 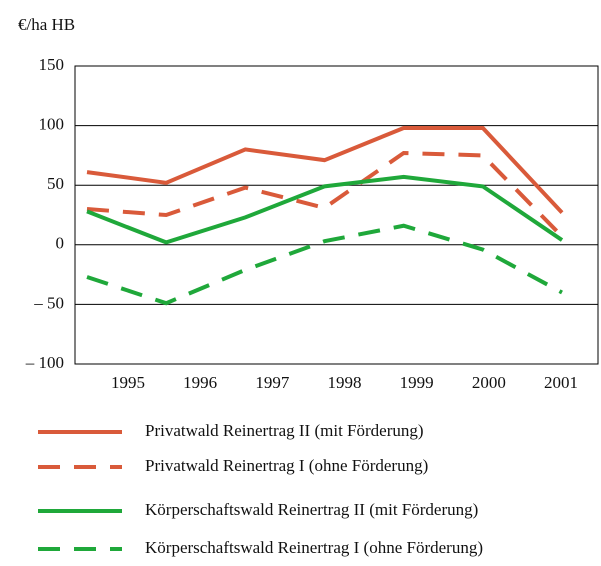 What do you see at coordinates (46, 24) in the screenshot?
I see `y-unit-label: €/ha HB` at bounding box center [46, 24].